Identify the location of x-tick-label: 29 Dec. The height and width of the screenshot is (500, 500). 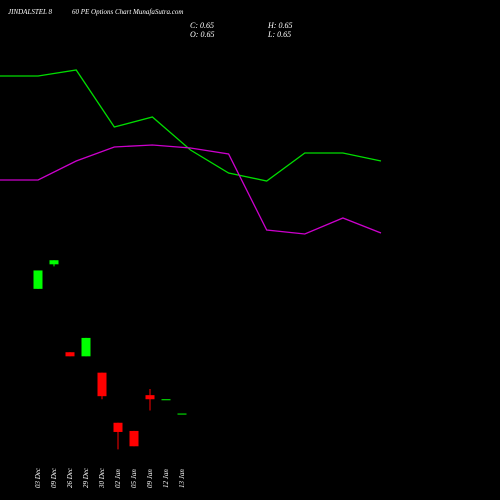
(86, 477).